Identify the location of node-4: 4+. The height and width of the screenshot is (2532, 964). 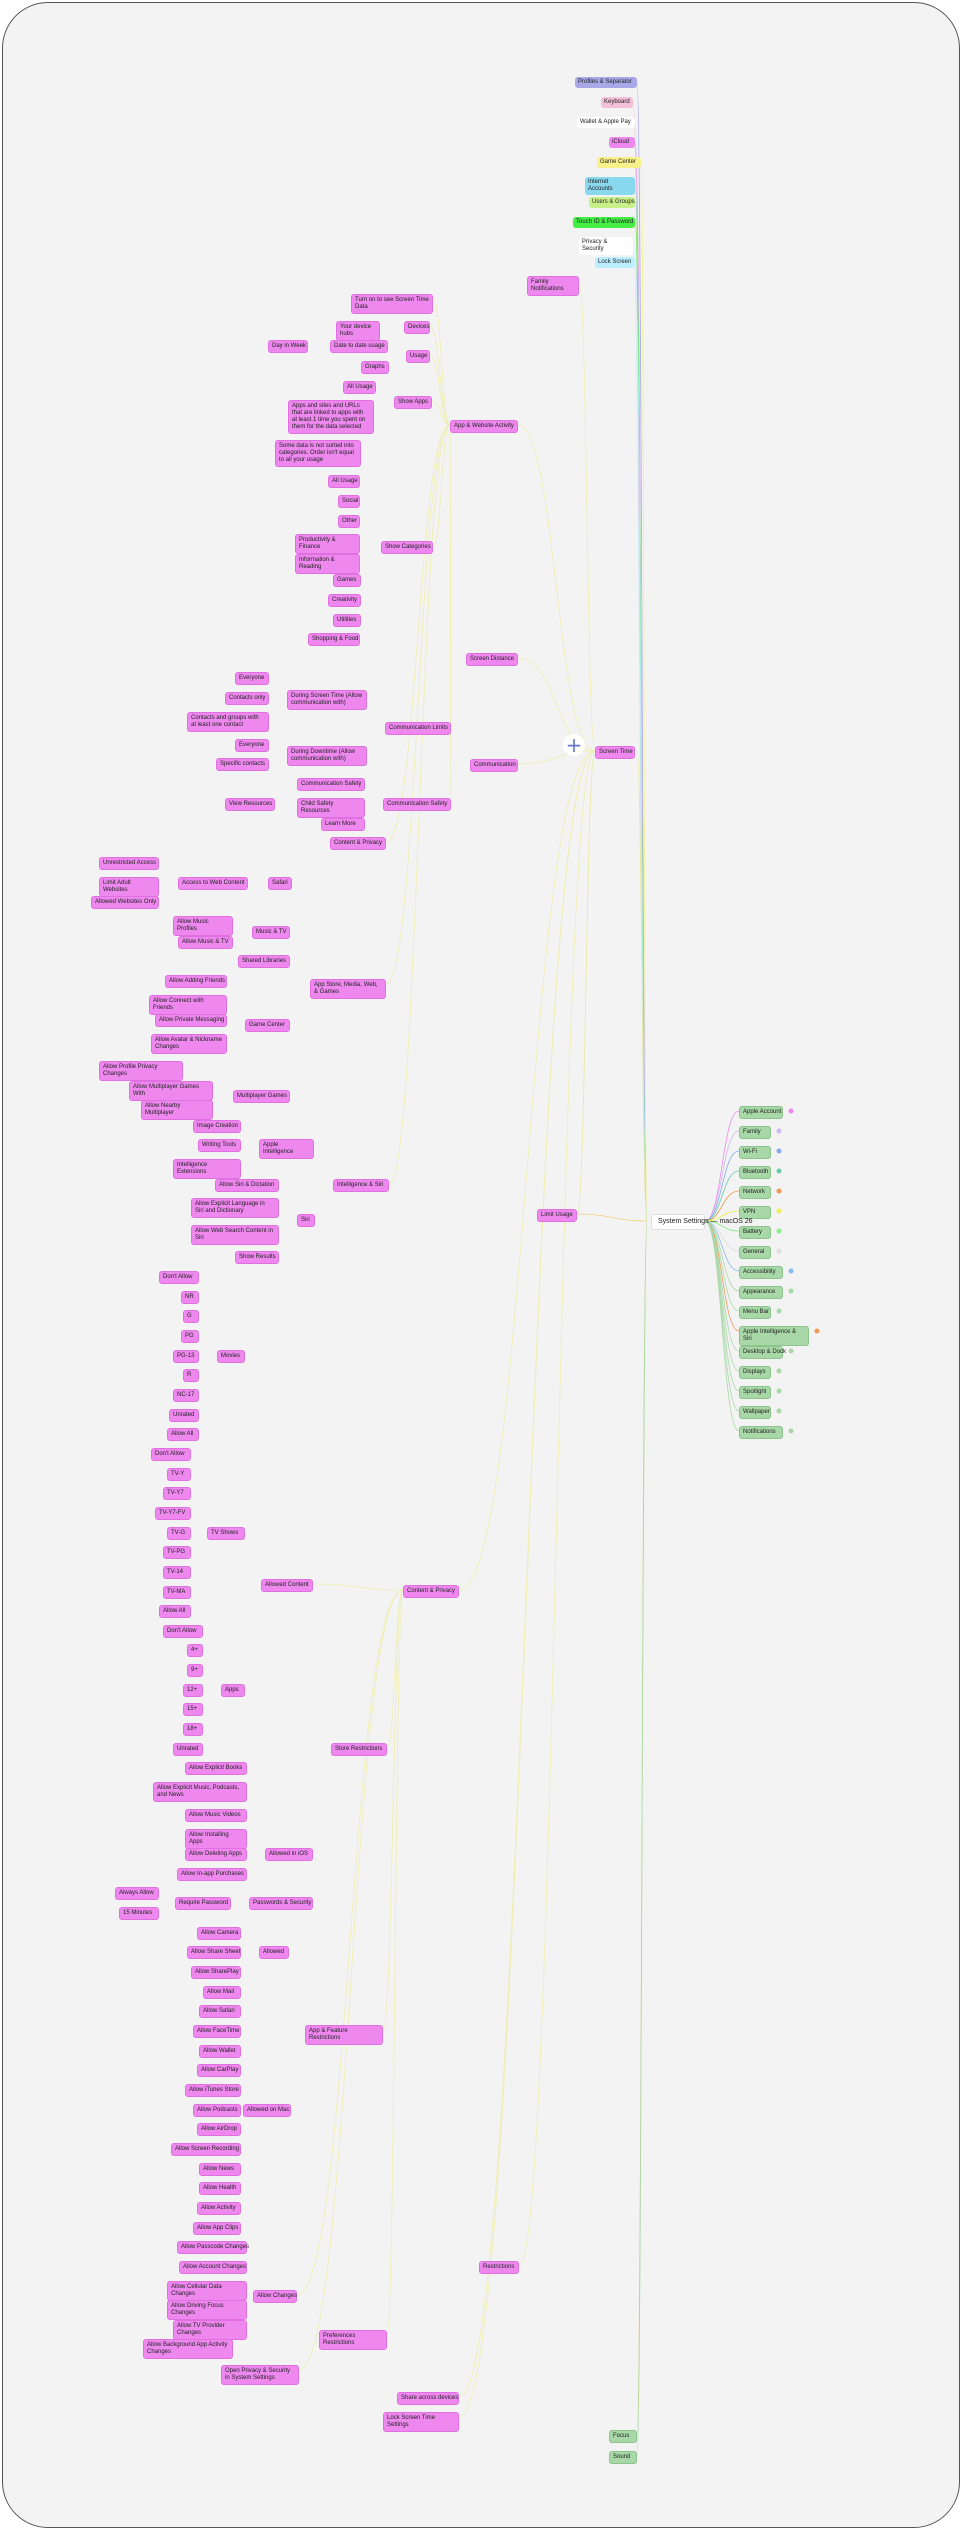
(195, 1650).